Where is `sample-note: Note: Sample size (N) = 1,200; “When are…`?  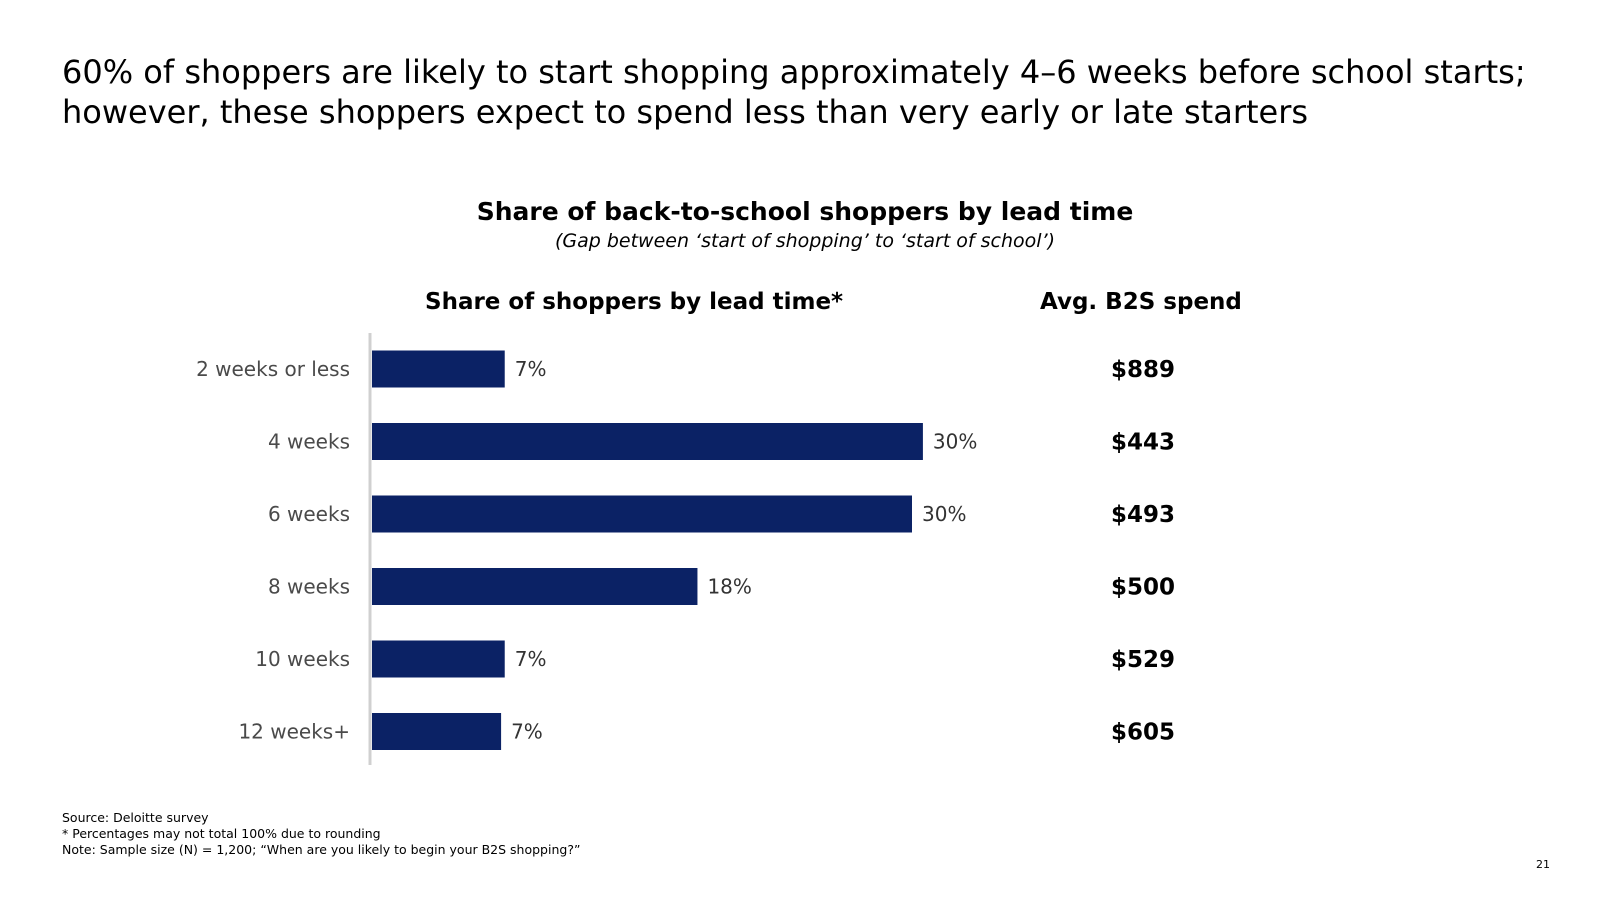 sample-note: Note: Sample size (N) = 1,200; “When are… is located at coordinates (321, 849).